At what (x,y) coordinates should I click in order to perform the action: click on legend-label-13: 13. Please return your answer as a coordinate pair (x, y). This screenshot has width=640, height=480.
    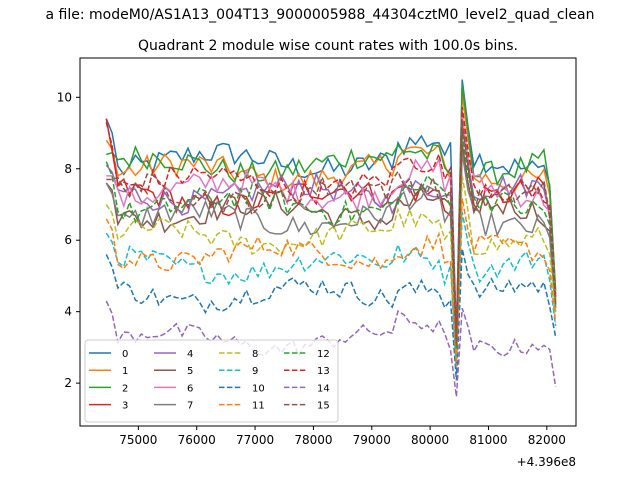
    Looking at the image, I should click on (323, 371).